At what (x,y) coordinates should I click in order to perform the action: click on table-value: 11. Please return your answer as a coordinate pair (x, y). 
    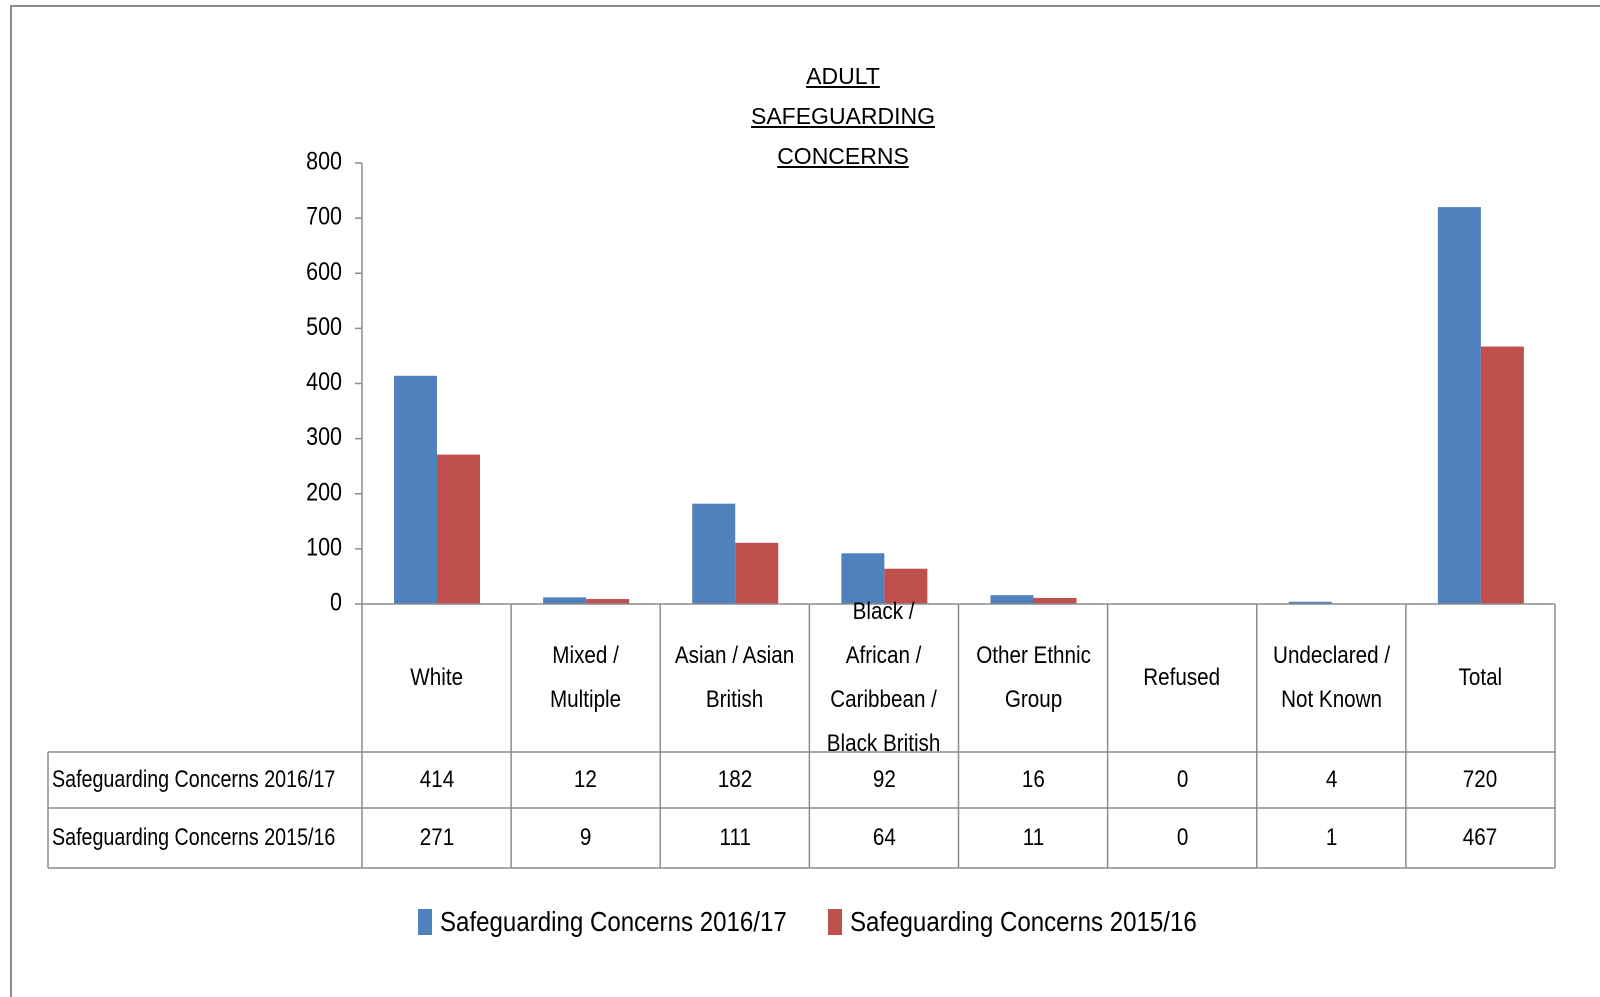
    Looking at the image, I should click on (1033, 838).